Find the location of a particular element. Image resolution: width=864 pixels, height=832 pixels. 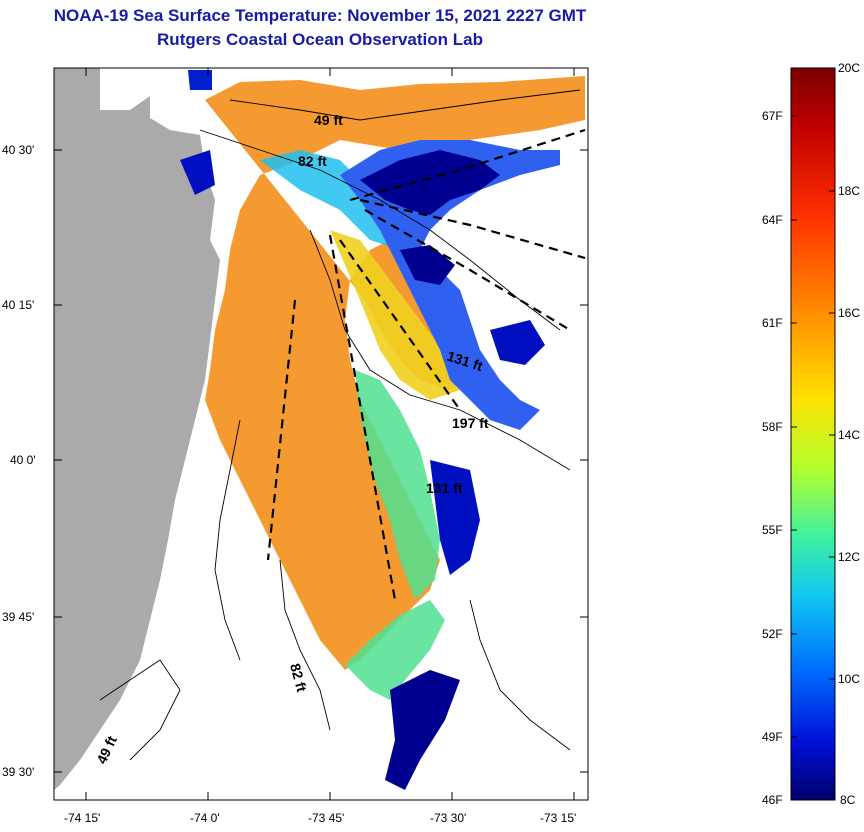

colorbar-c-16: 16C is located at coordinates (849, 313).